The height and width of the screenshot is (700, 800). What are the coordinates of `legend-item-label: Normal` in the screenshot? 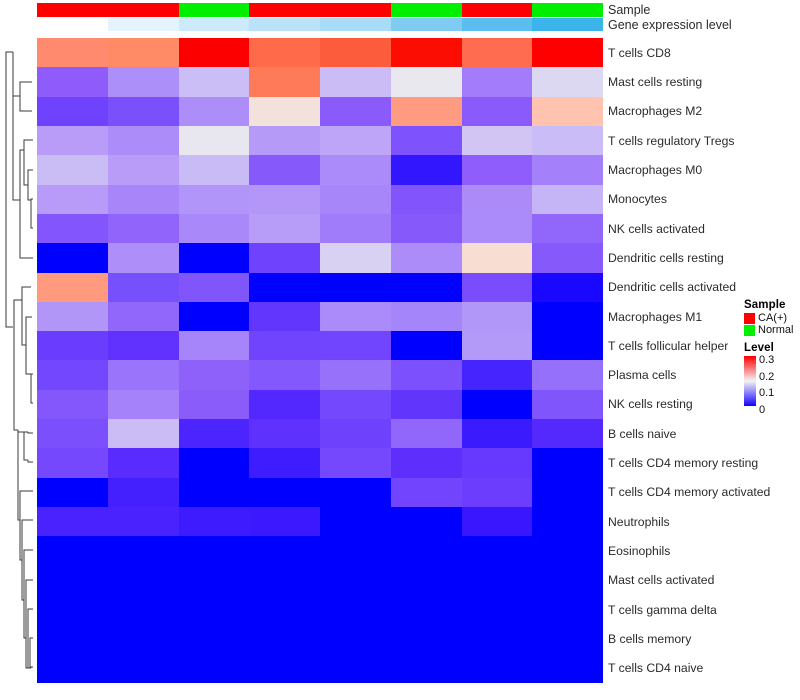 It's located at (776, 330).